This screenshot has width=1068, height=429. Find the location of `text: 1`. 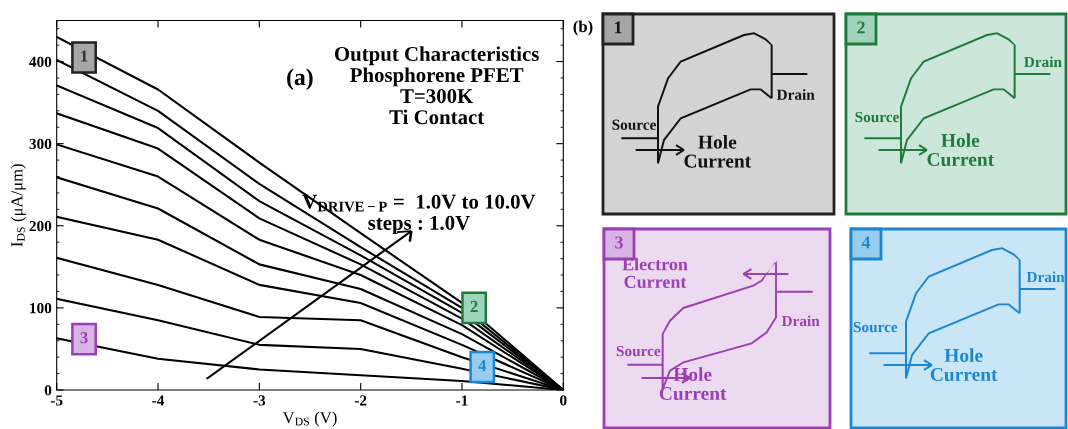

text: 1 is located at coordinates (618, 27).